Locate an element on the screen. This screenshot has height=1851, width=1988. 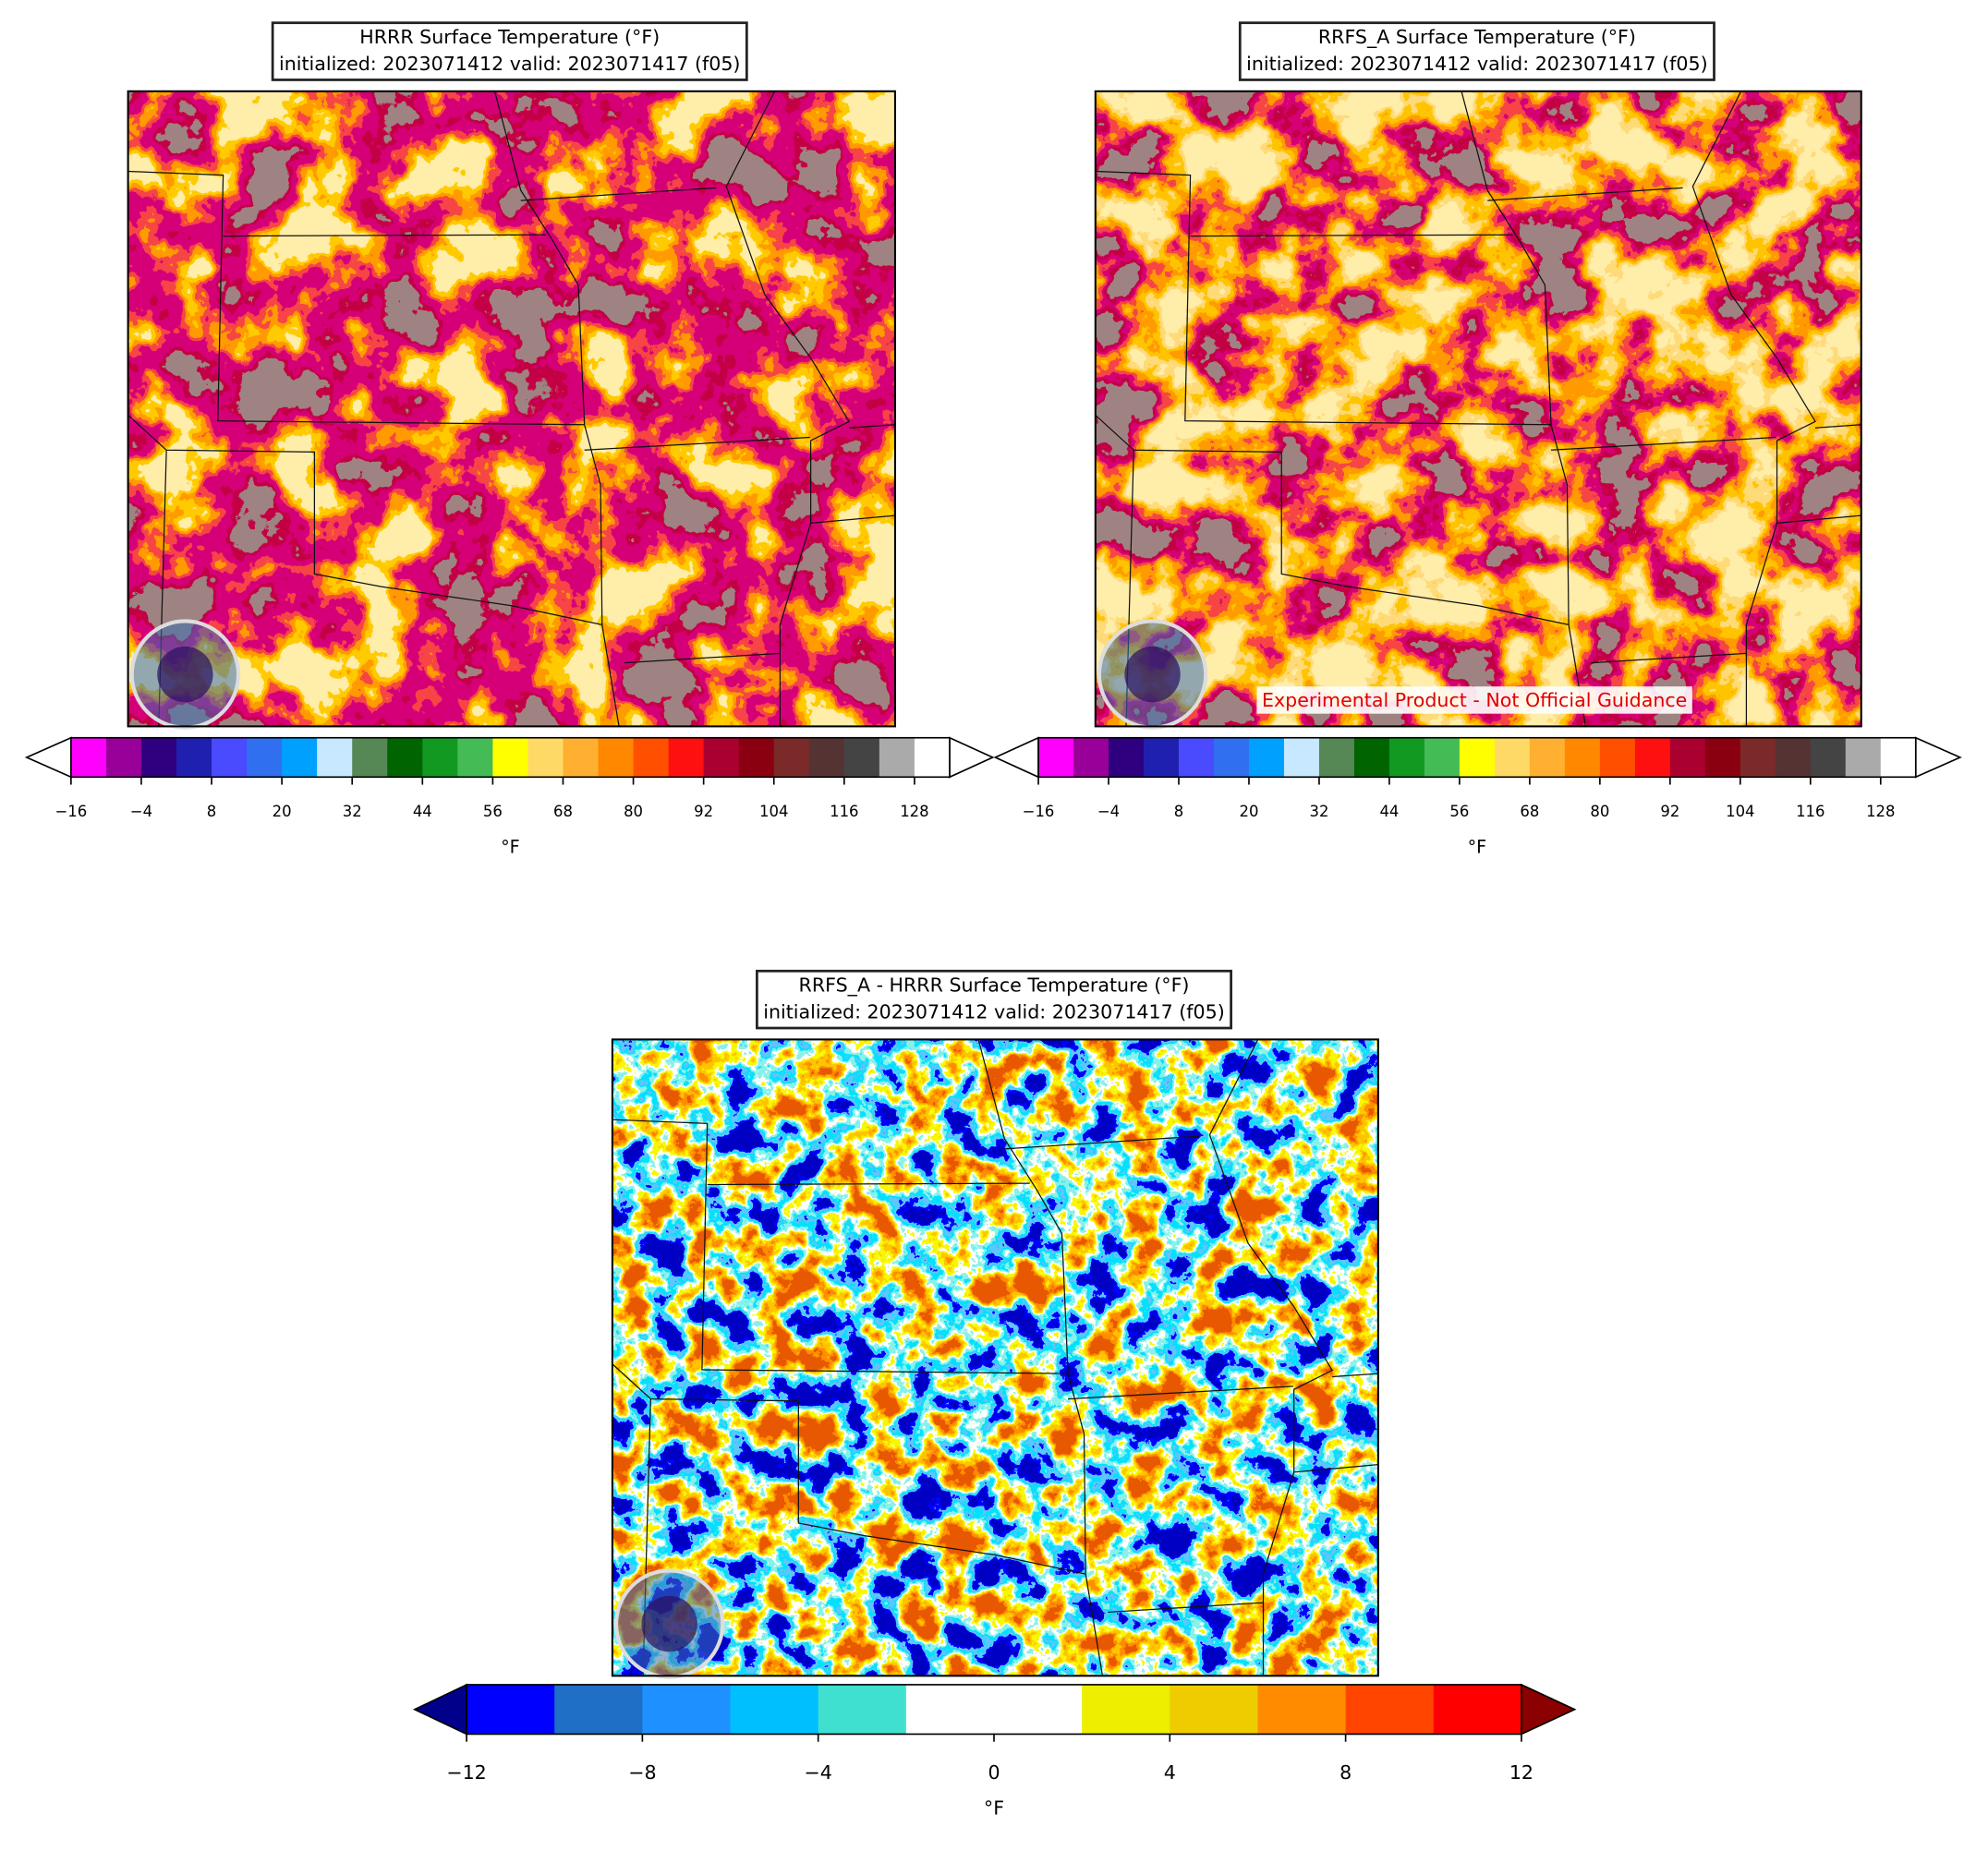
colorbar-frame is located at coordinates (510, 757).